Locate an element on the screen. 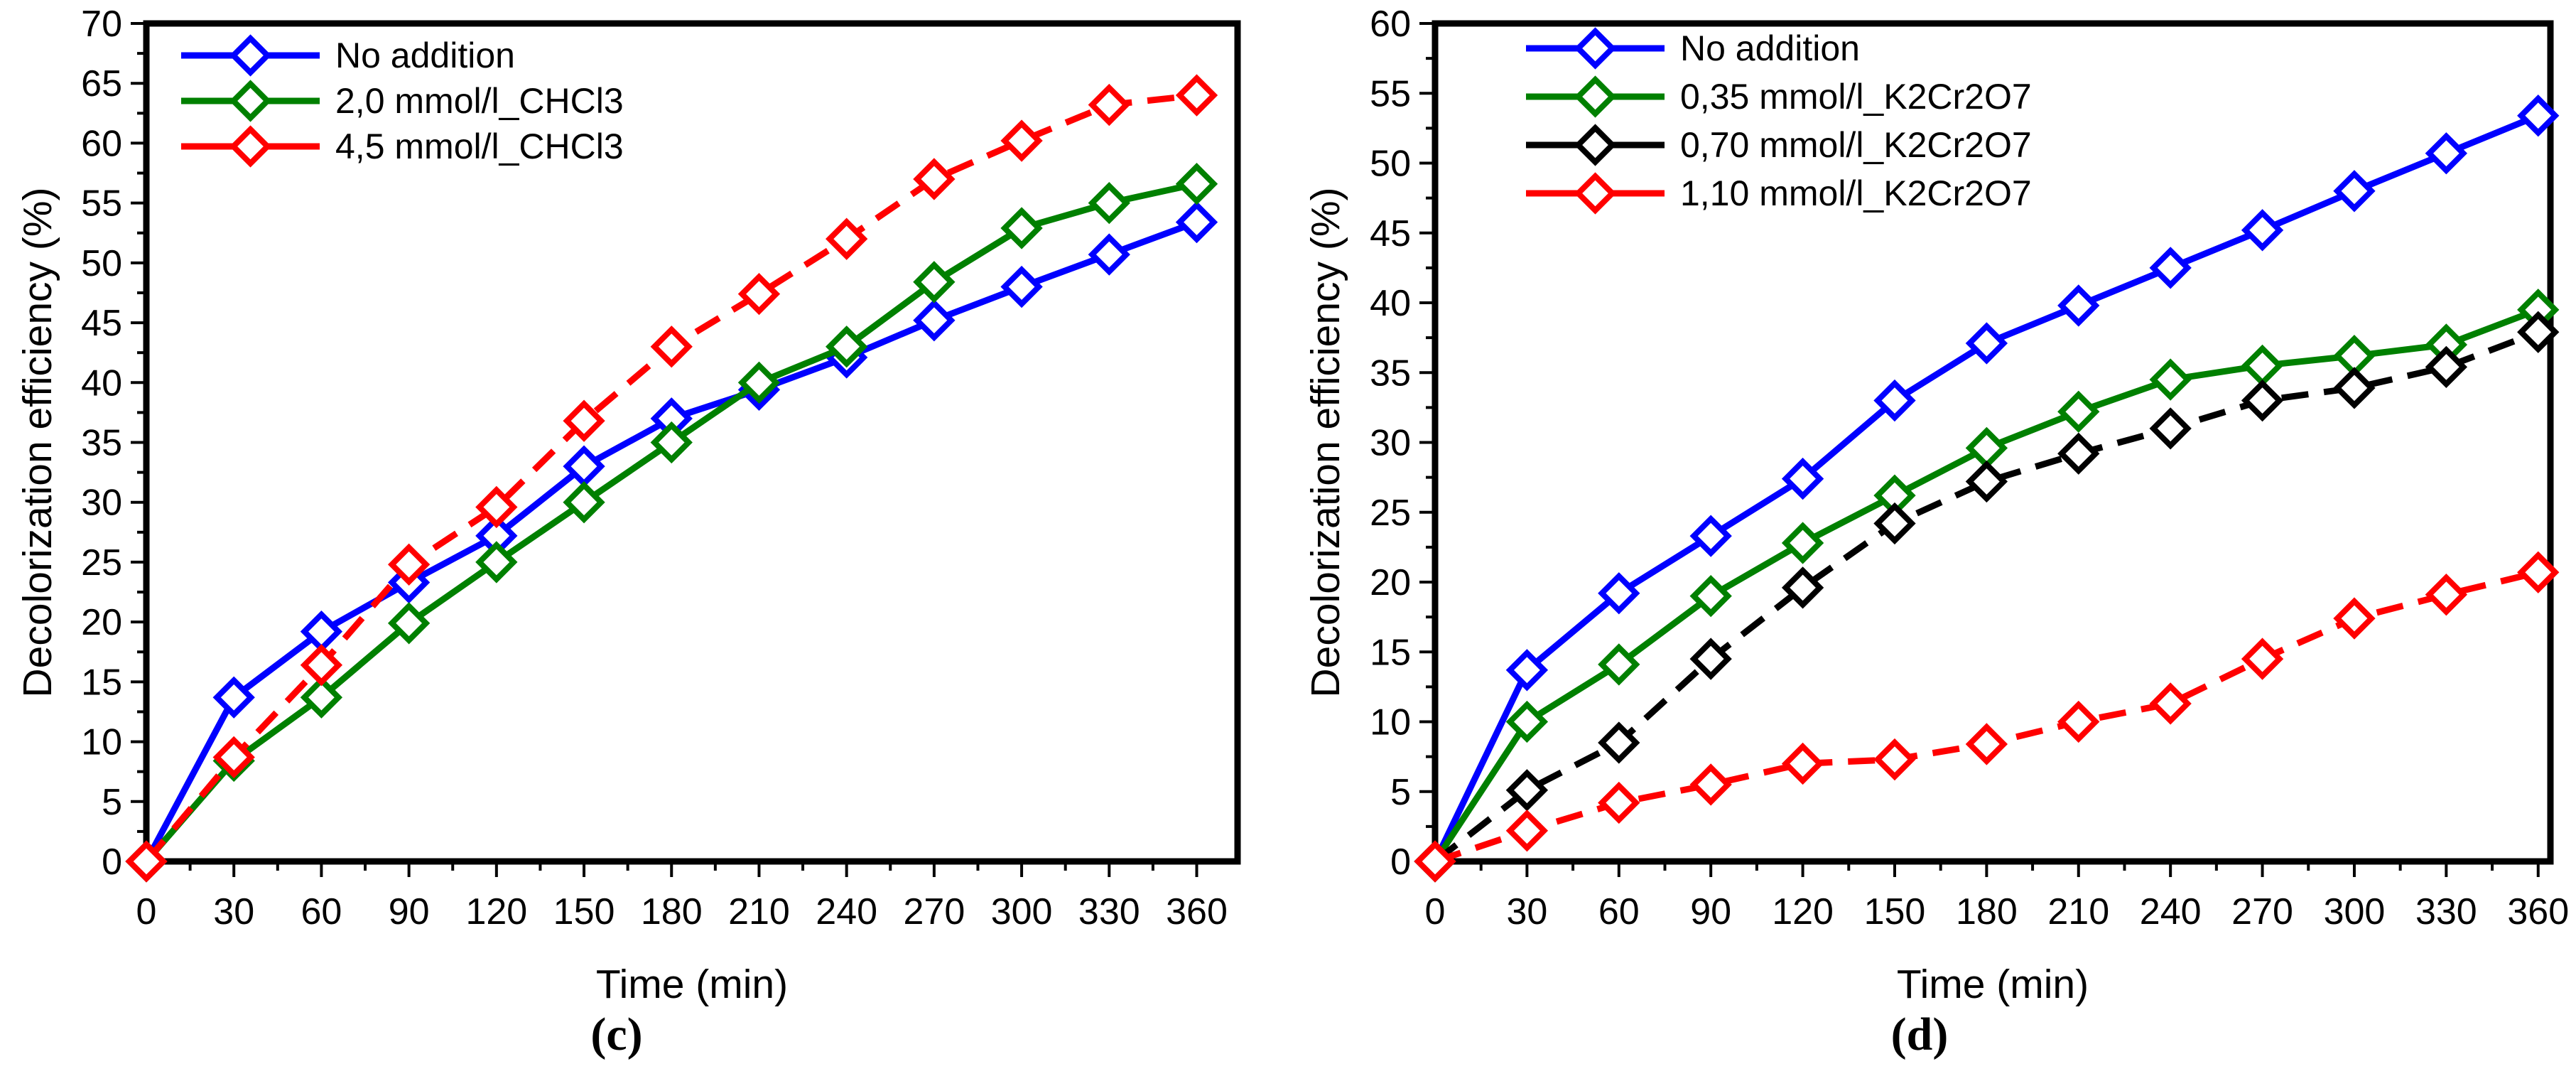 The width and height of the screenshot is (2576, 1086). x-tick-label: 60 is located at coordinates (321, 911).